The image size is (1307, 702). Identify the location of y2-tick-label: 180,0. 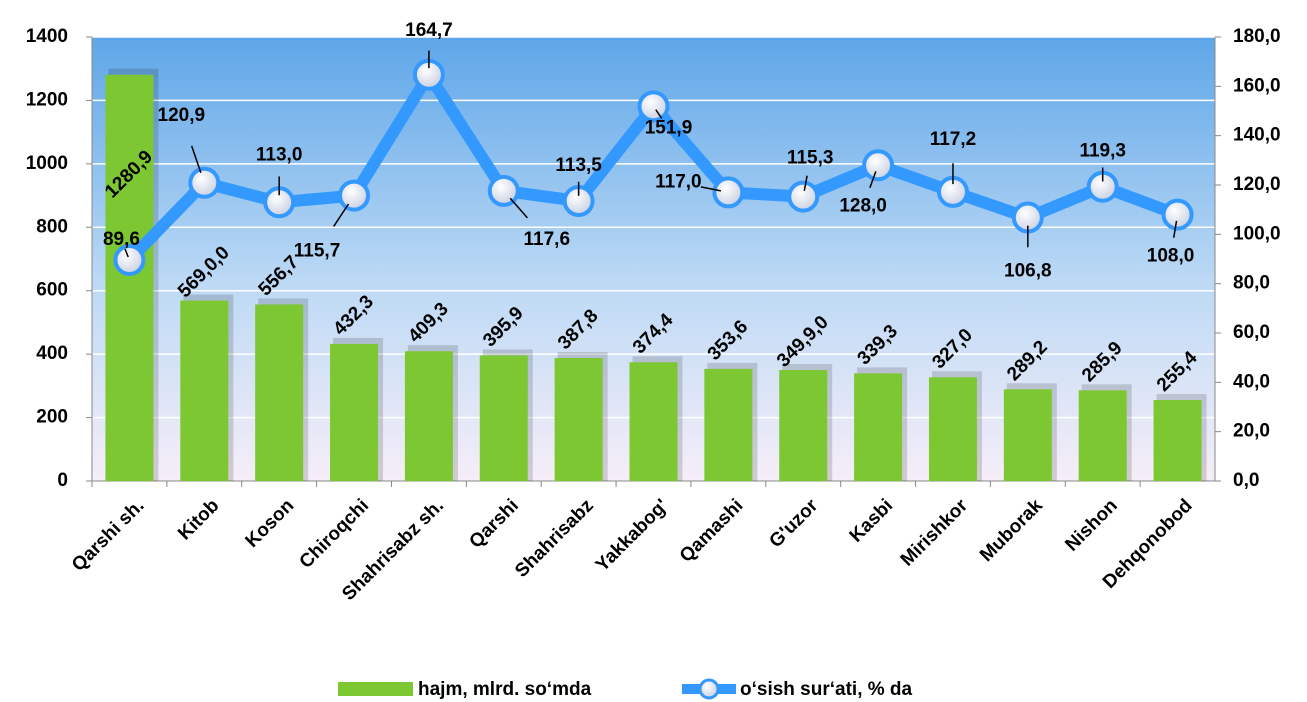
(1257, 36).